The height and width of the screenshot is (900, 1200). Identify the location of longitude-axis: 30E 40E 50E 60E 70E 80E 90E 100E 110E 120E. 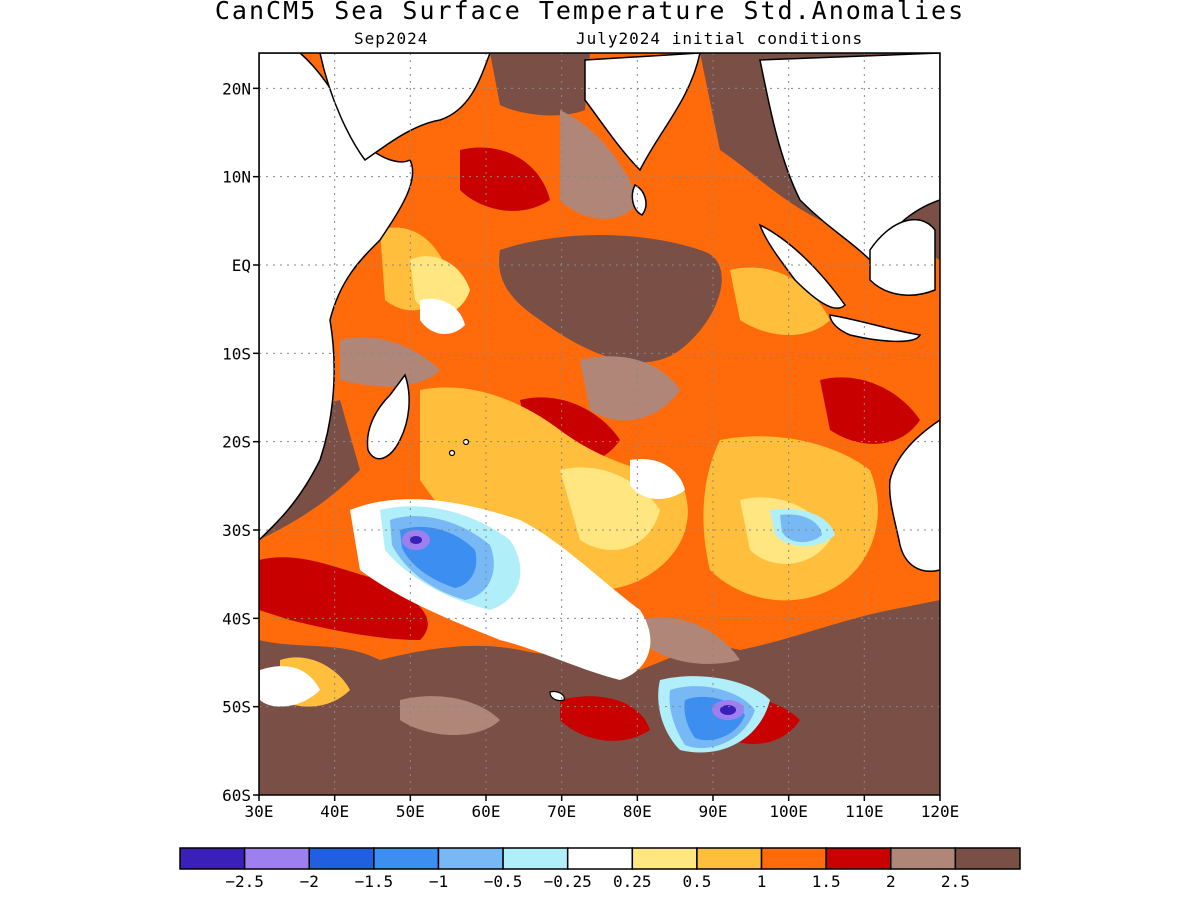
(602, 808).